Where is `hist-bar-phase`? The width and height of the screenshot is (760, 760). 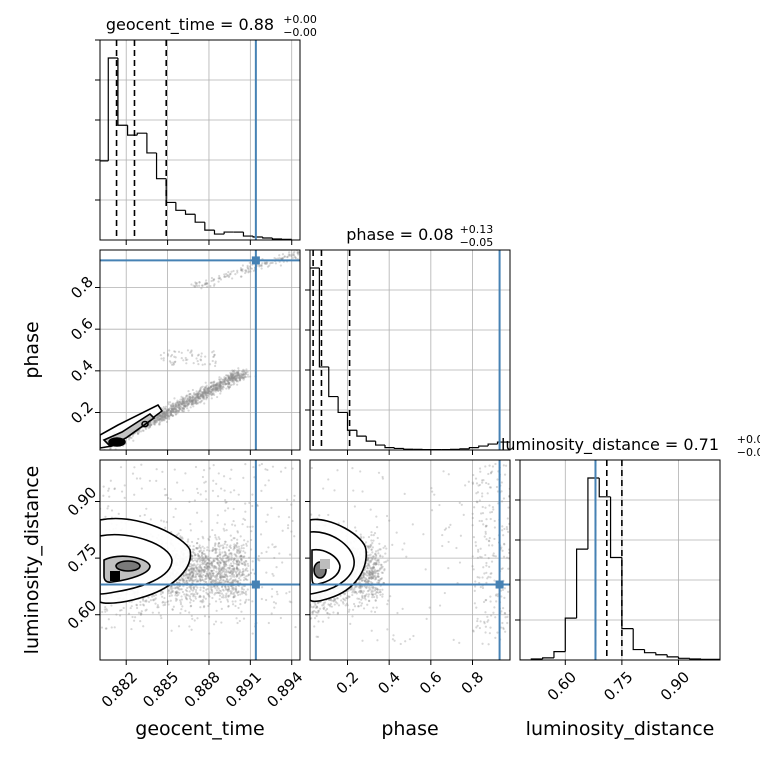 hist-bar-phase is located at coordinates (464, 449).